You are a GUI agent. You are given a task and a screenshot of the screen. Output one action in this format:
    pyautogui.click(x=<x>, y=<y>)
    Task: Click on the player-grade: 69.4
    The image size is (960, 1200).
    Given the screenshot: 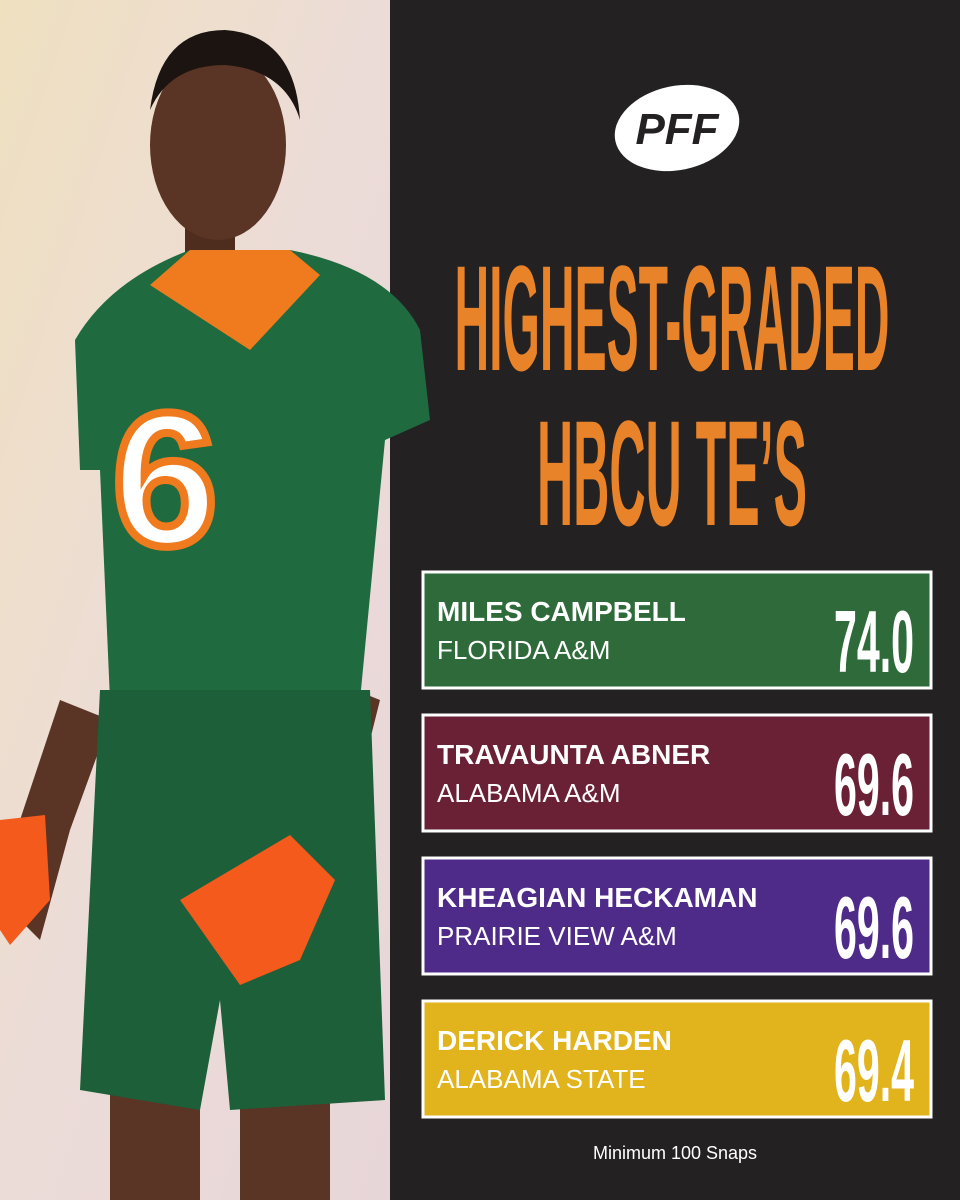 What is the action you would take?
    pyautogui.click(x=874, y=1070)
    